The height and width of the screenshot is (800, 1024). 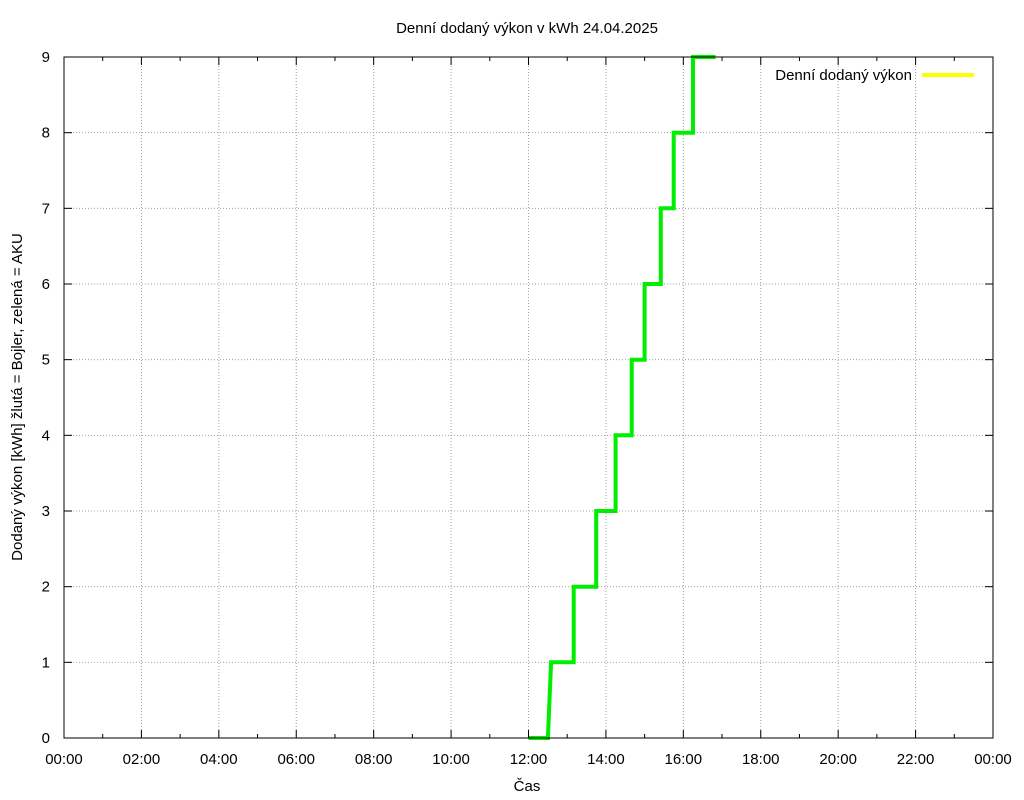 I want to click on x-tick-label: 20:00, so click(x=838, y=759).